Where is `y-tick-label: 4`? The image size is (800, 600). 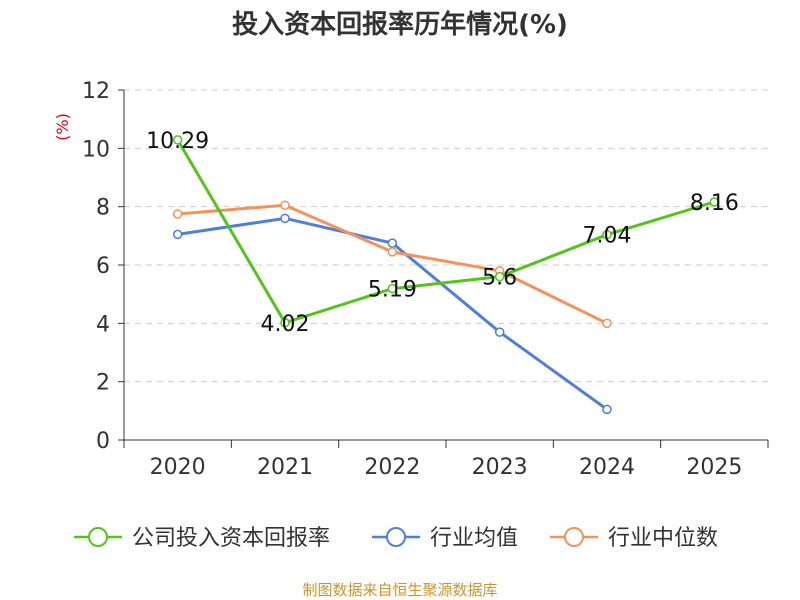
y-tick-label: 4 is located at coordinates (103, 324).